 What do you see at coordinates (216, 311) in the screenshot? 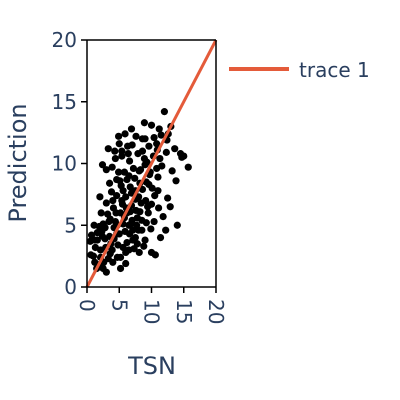
I see `x-tick-label: 20` at bounding box center [216, 311].